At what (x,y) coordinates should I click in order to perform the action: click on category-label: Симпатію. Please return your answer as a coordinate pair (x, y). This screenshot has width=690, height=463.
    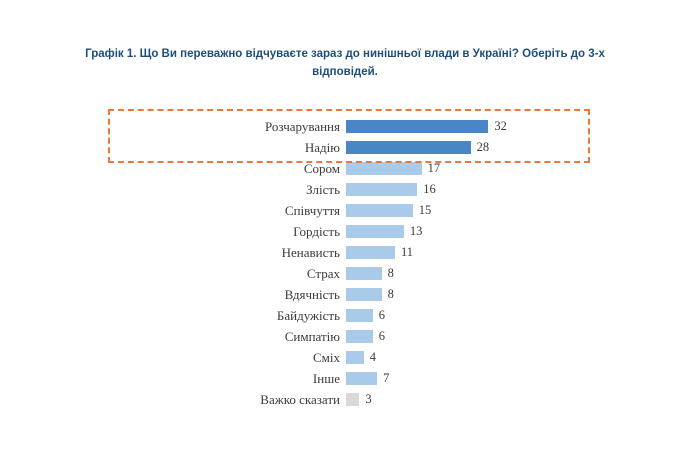
    Looking at the image, I should click on (312, 336).